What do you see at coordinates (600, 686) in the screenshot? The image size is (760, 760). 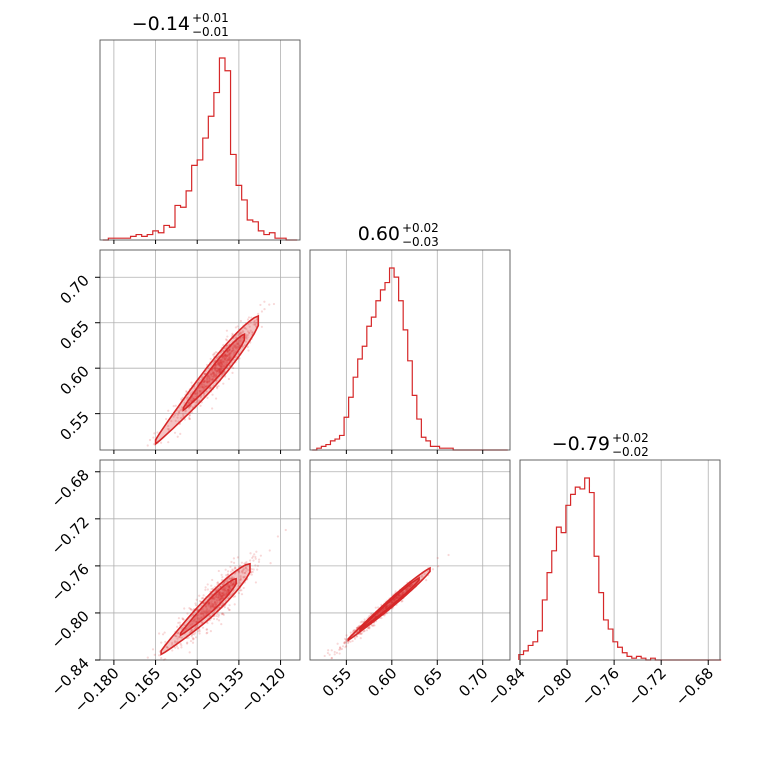 I see `x-tick-label: −0.76` at bounding box center [600, 686].